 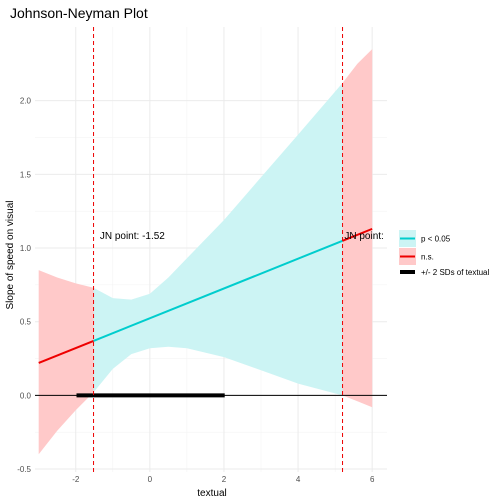 What do you see at coordinates (150, 479) in the screenshot?
I see `x-tick-label: 0` at bounding box center [150, 479].